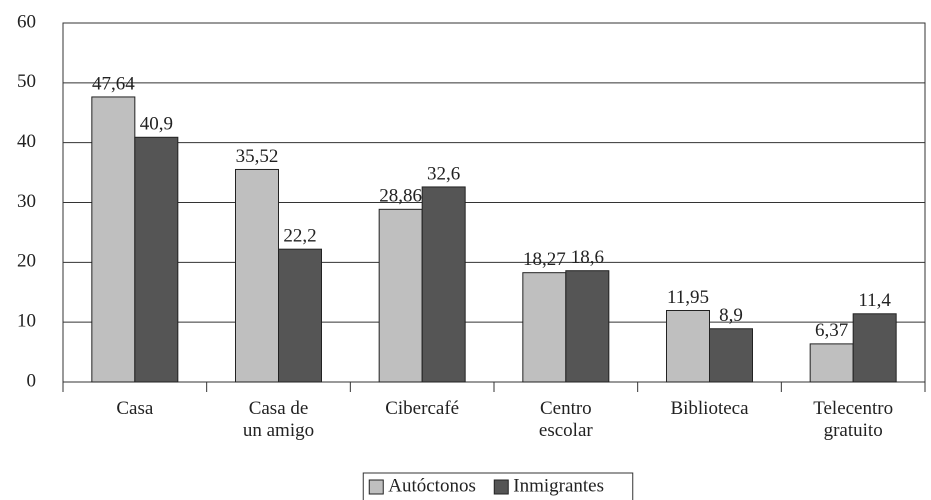 Image resolution: width=931 pixels, height=500 pixels. I want to click on data-label: 35,52, so click(257, 156).